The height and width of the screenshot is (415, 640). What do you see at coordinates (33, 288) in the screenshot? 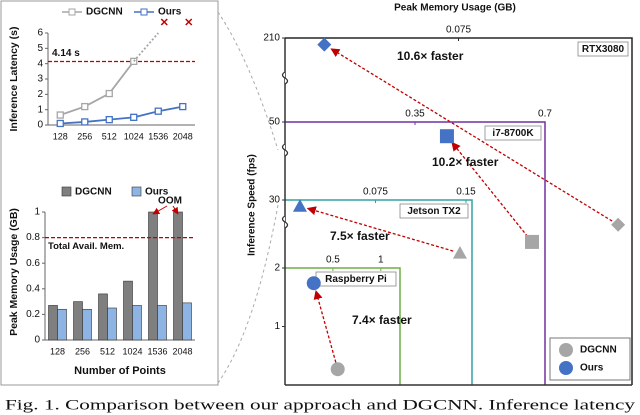
I see `y-tick-label: 0.4` at bounding box center [33, 288].